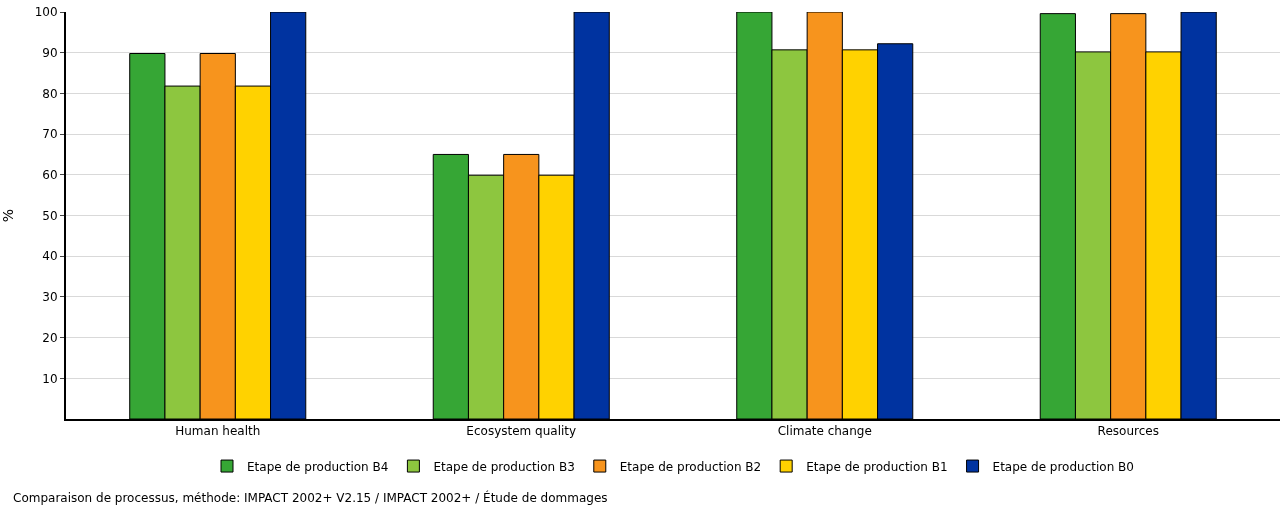 The height and width of the screenshot is (519, 1285). I want to click on legend-label: Etape de production B0, so click(1063, 466).